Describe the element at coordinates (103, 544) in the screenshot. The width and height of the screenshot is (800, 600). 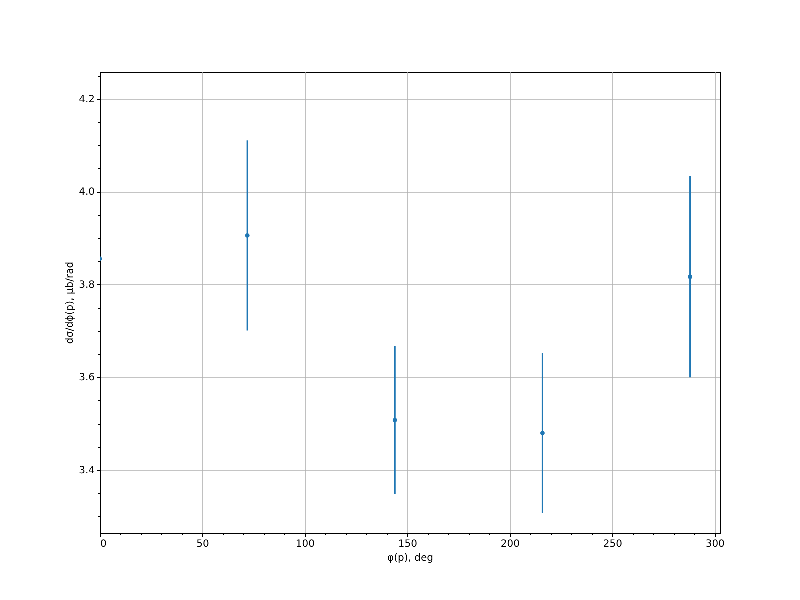
I see `x-tick-label: 0` at that location.